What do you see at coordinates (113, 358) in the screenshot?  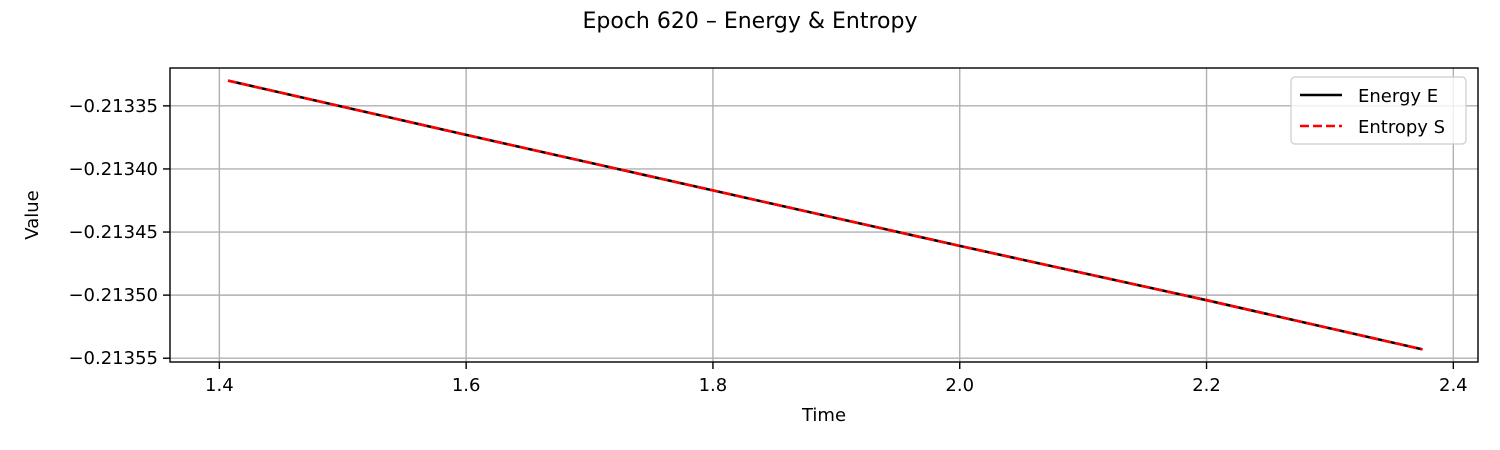 I see `y-tick-label: −0.21355` at bounding box center [113, 358].